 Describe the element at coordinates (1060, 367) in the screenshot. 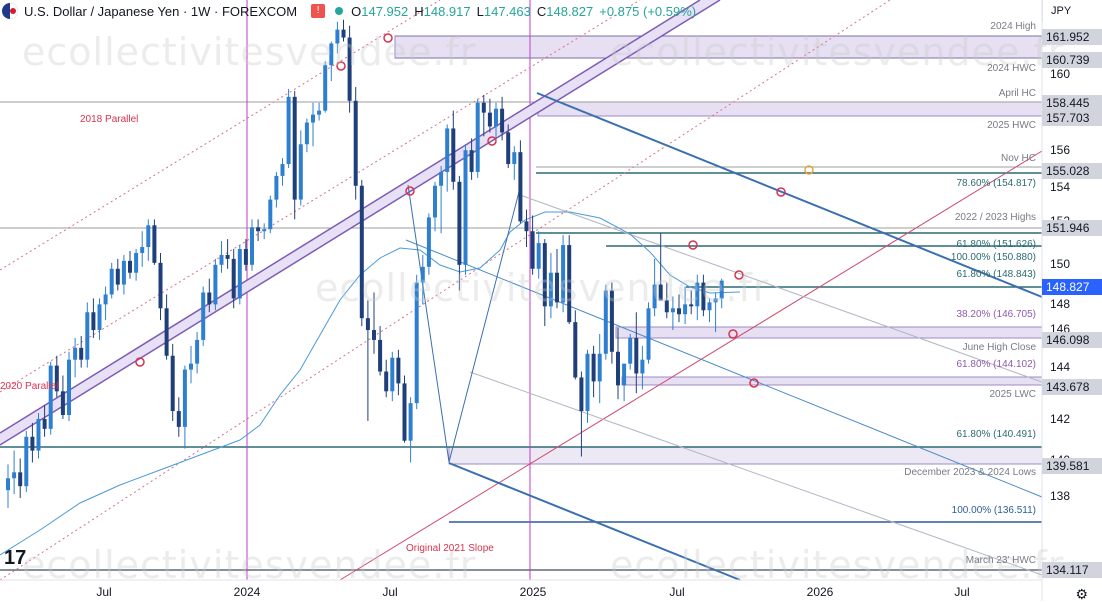

I see `y-tick-label: 144` at that location.